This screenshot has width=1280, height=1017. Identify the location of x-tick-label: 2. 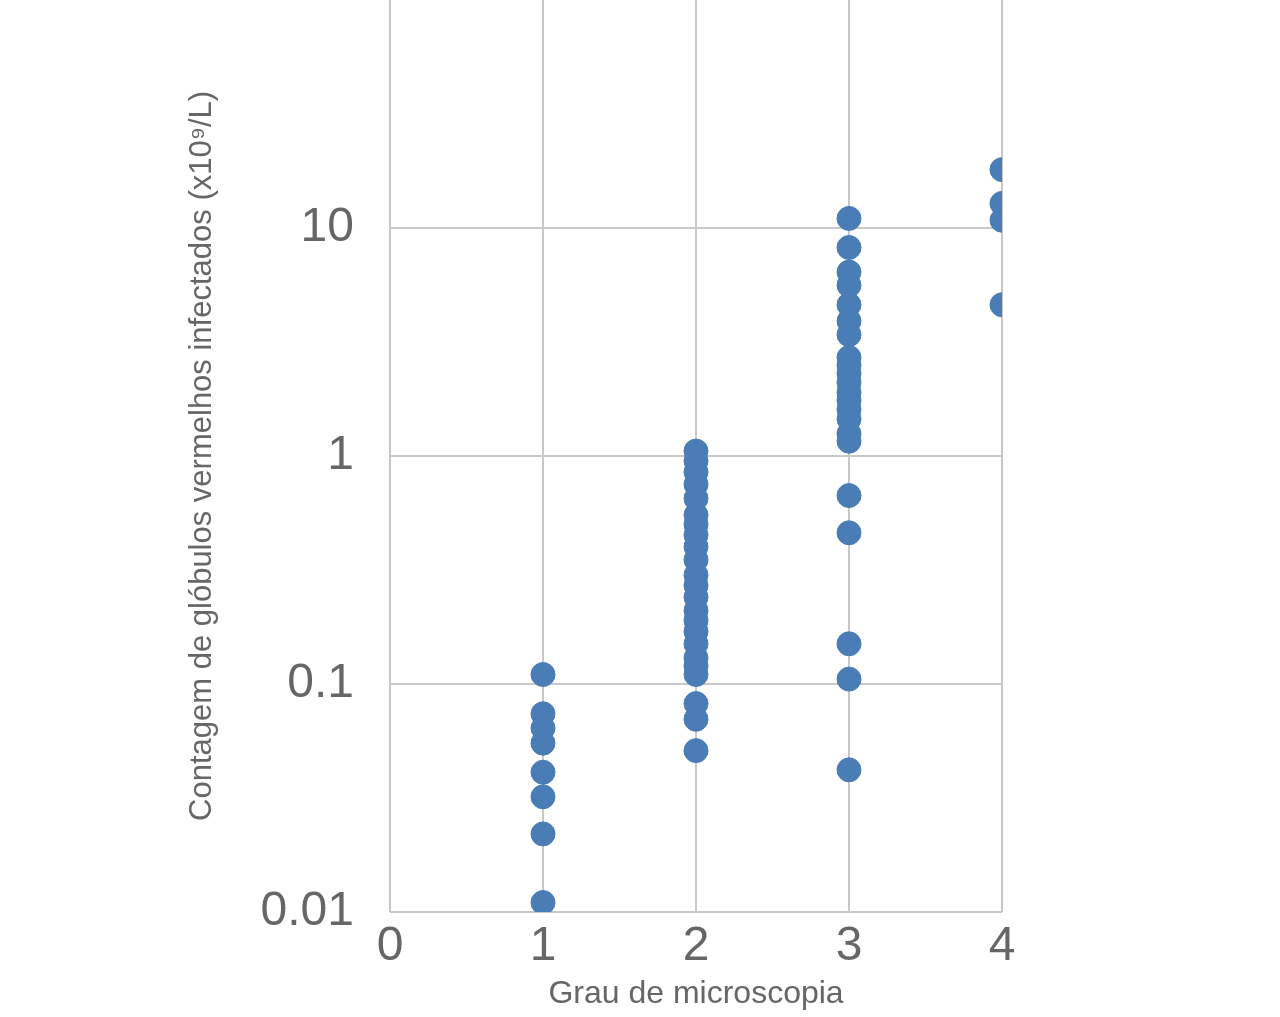
(696, 944).